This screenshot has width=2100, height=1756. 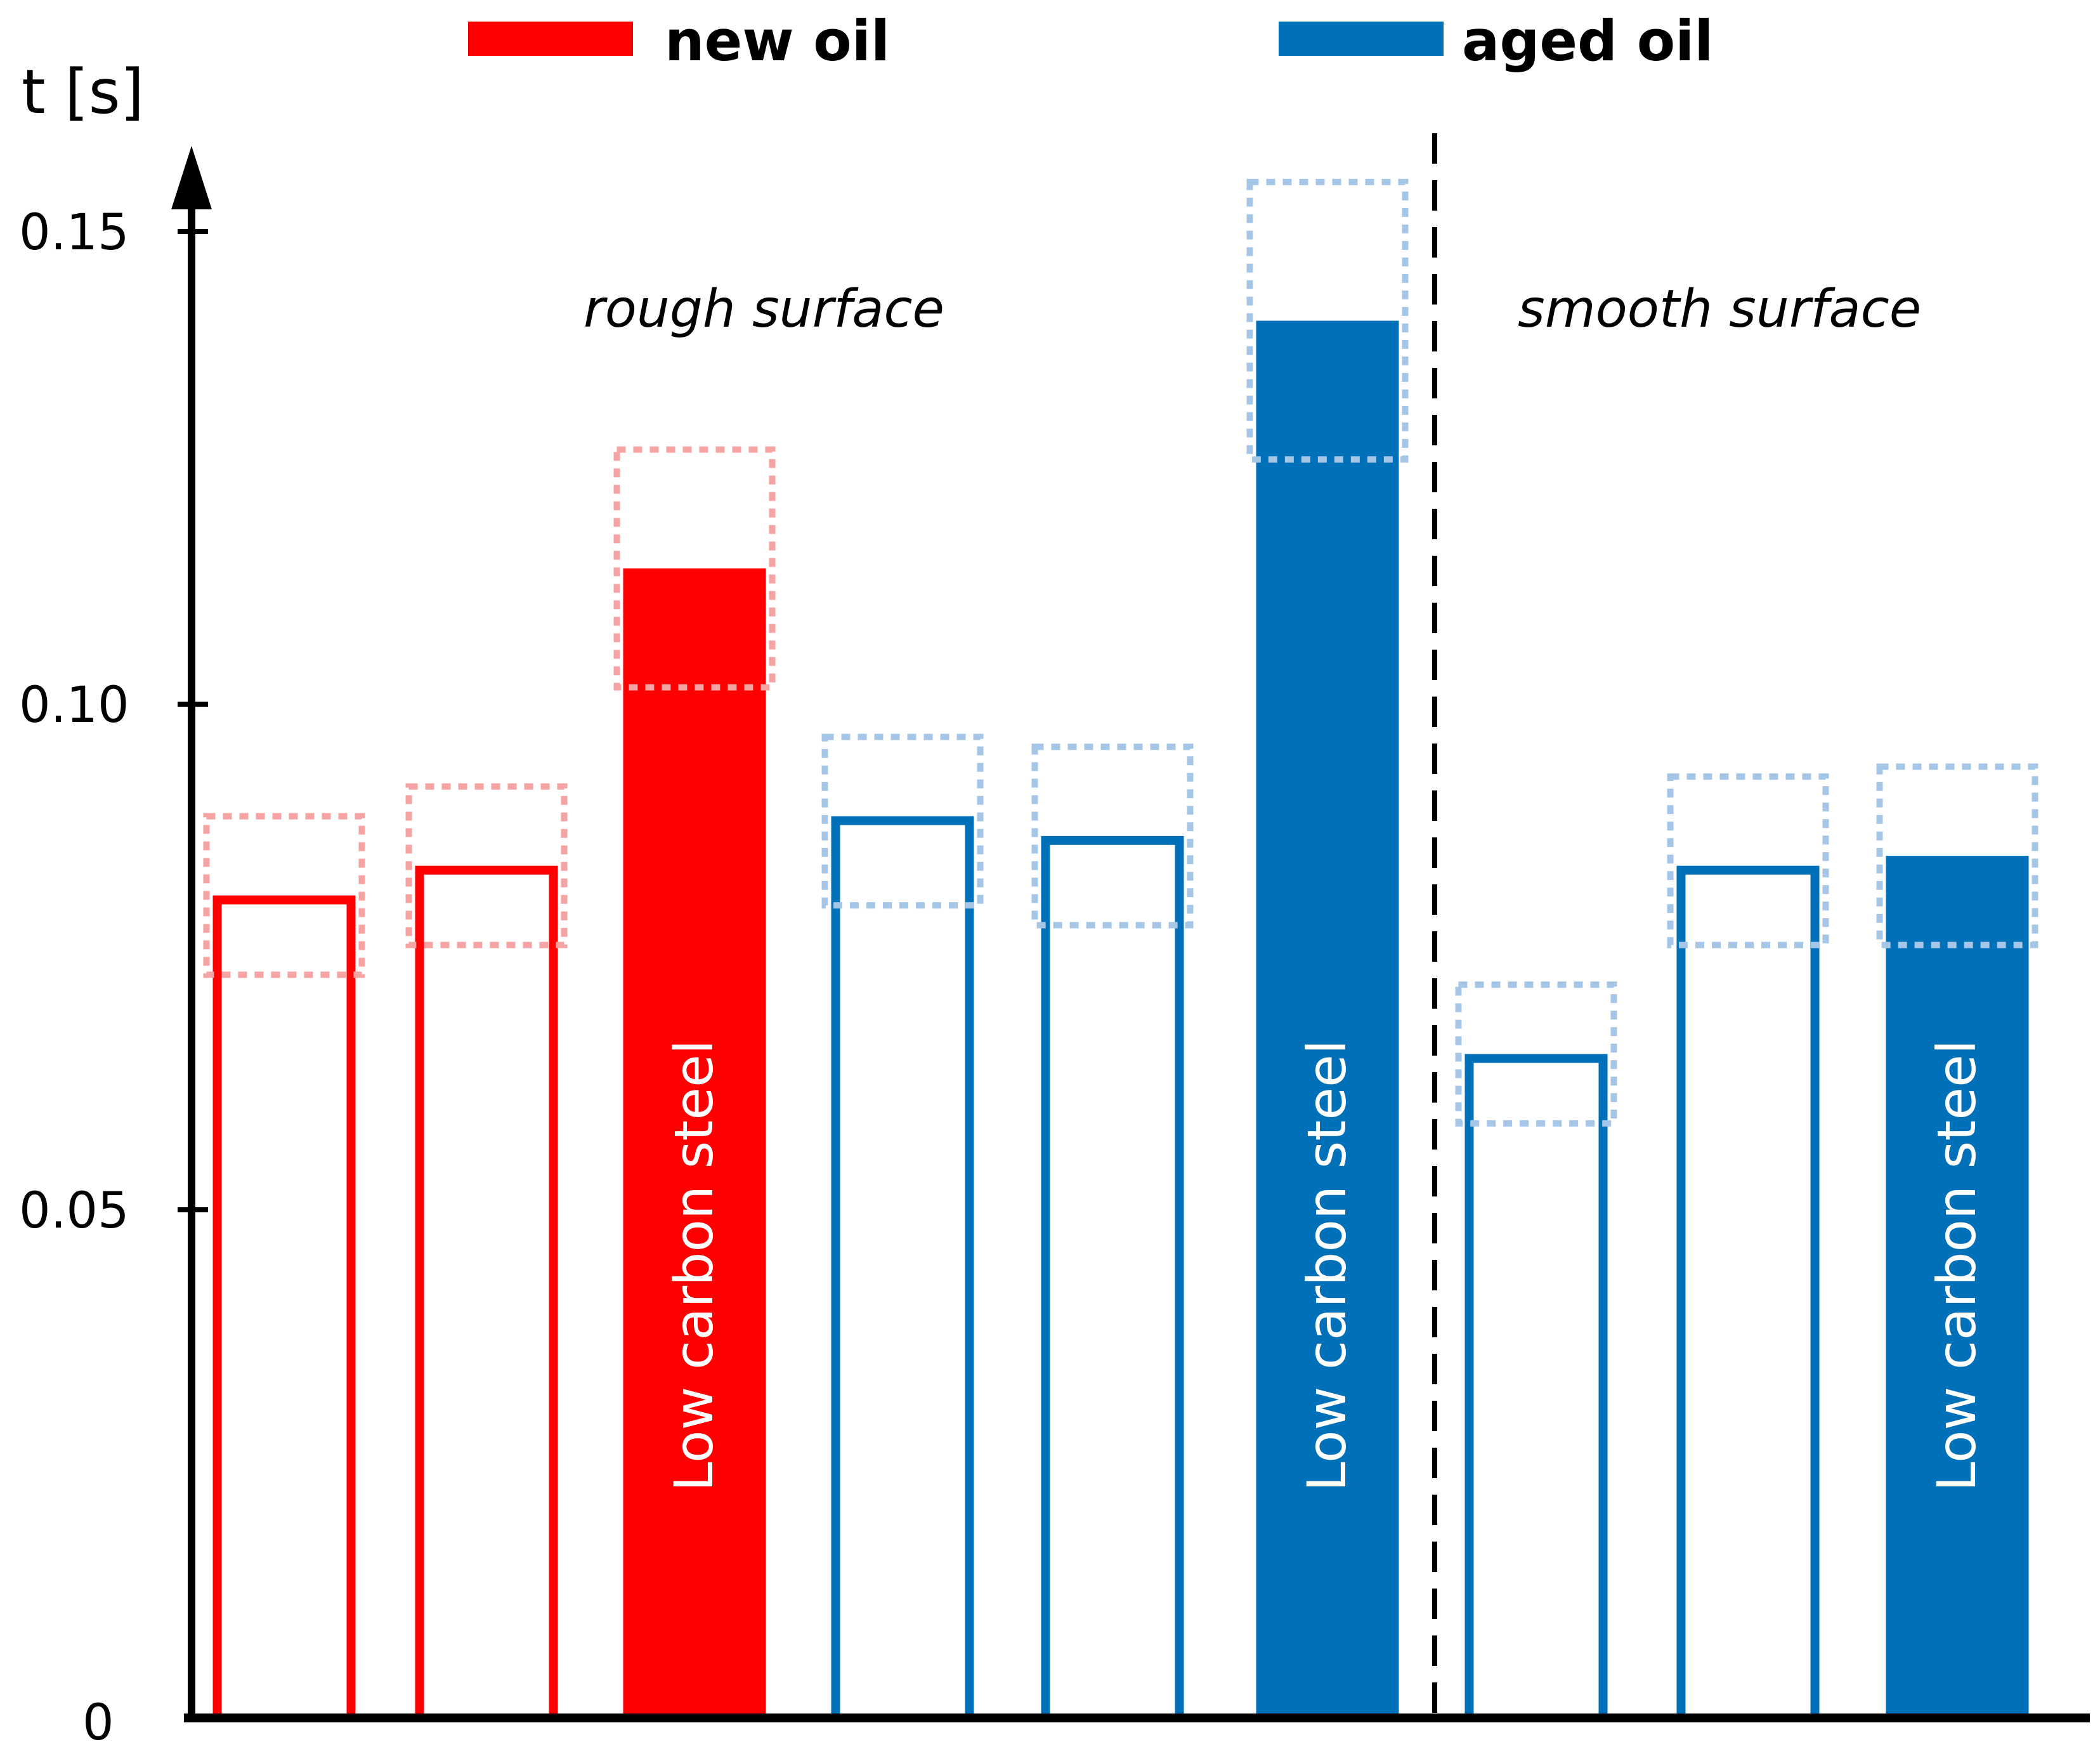 I want to click on y-tick-label-0: 0, so click(x=98, y=1723).